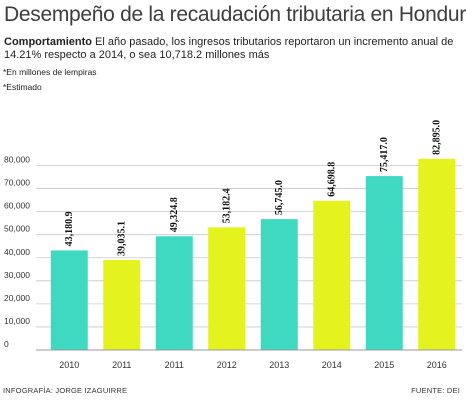  Describe the element at coordinates (17, 160) in the screenshot. I see `y-tick-label: 80,000` at that location.